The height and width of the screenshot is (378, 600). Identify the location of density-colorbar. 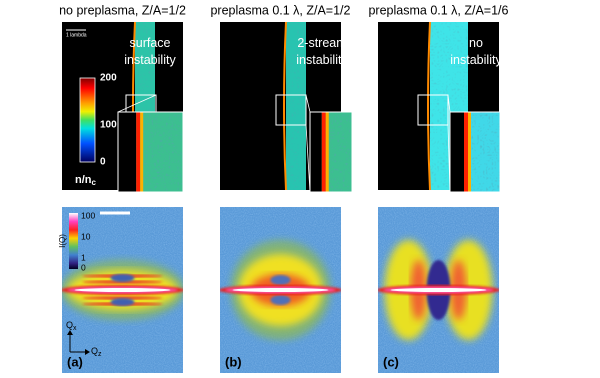
(87, 120).